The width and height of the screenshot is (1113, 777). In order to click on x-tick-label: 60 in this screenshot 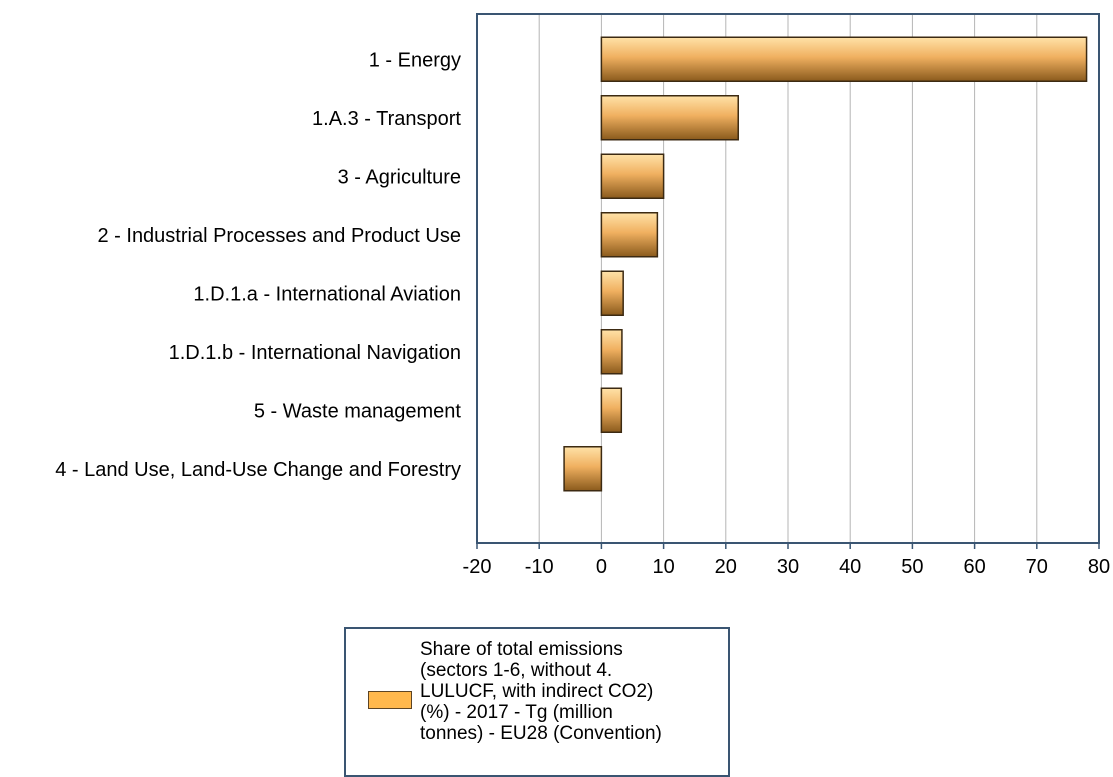, I will do `click(974, 567)`.